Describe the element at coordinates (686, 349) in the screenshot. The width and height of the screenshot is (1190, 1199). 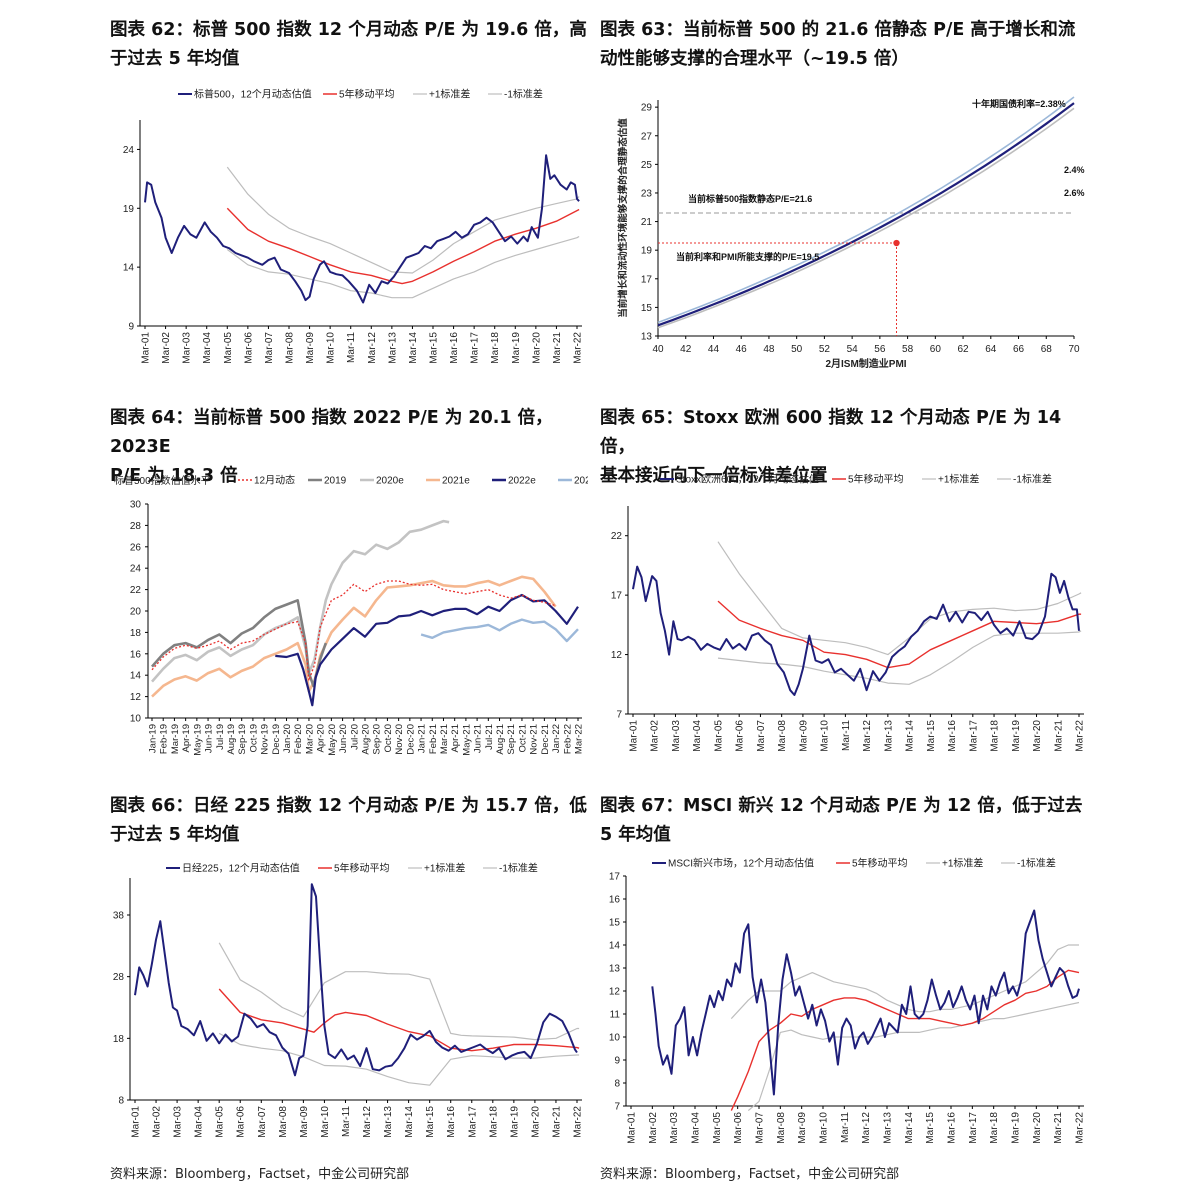
I see `x-tick-label: 42` at that location.